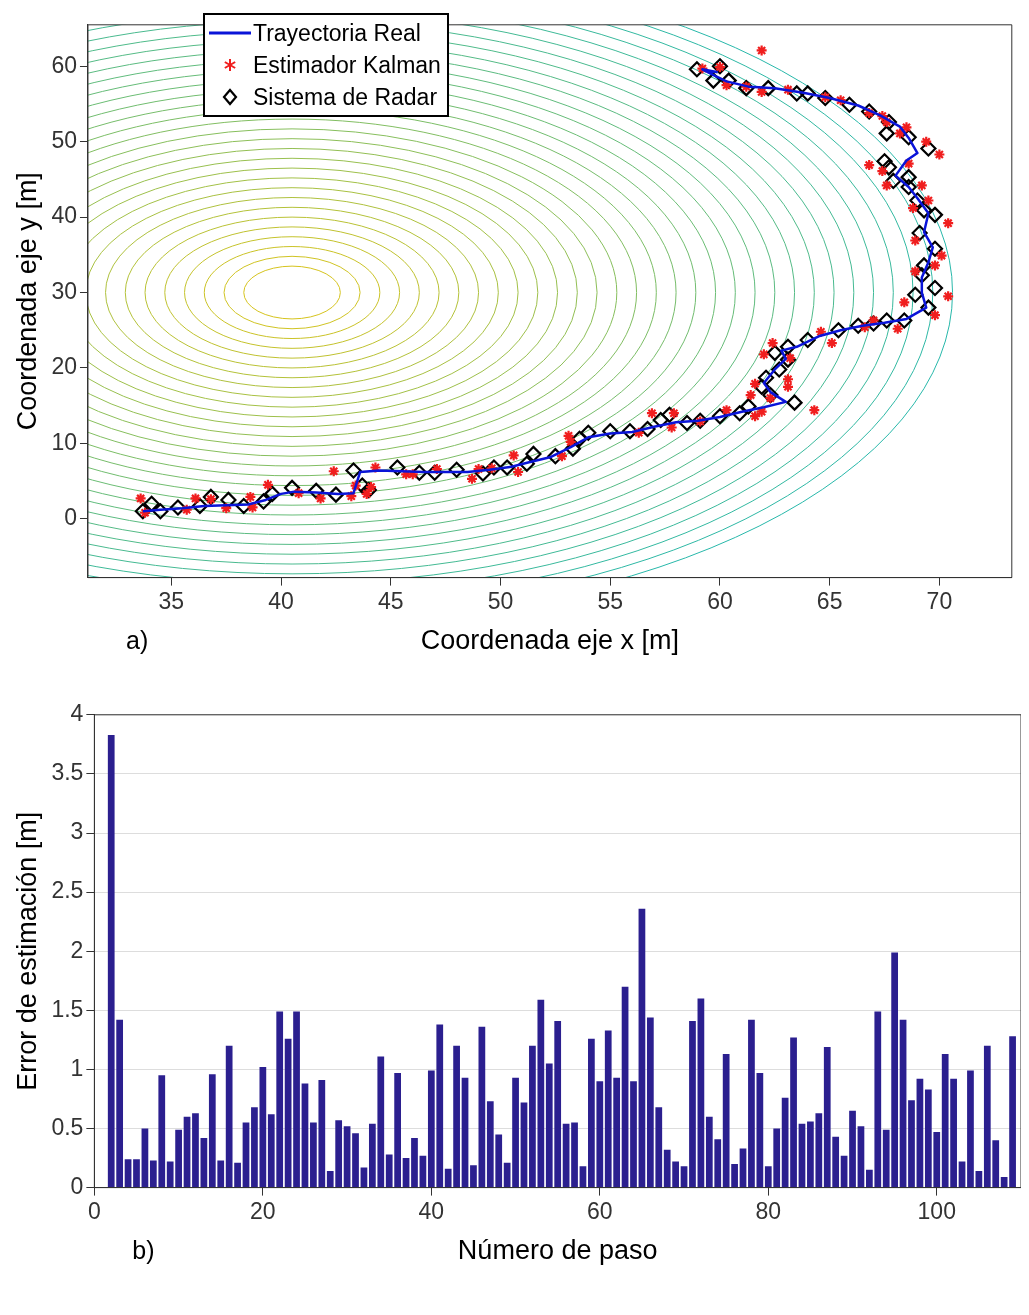 The image size is (1029, 1315). What do you see at coordinates (500, 601) in the screenshot?
I see `x-tick-label: 50` at bounding box center [500, 601].